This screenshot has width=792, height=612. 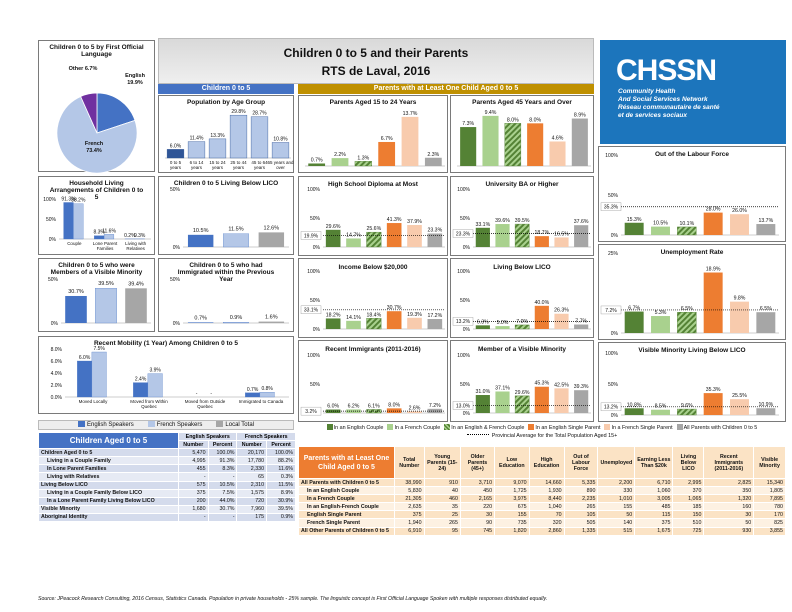 What do you see at coordinates (94, 401) in the screenshot?
I see `category-label: Moved Locally` at bounding box center [94, 401].